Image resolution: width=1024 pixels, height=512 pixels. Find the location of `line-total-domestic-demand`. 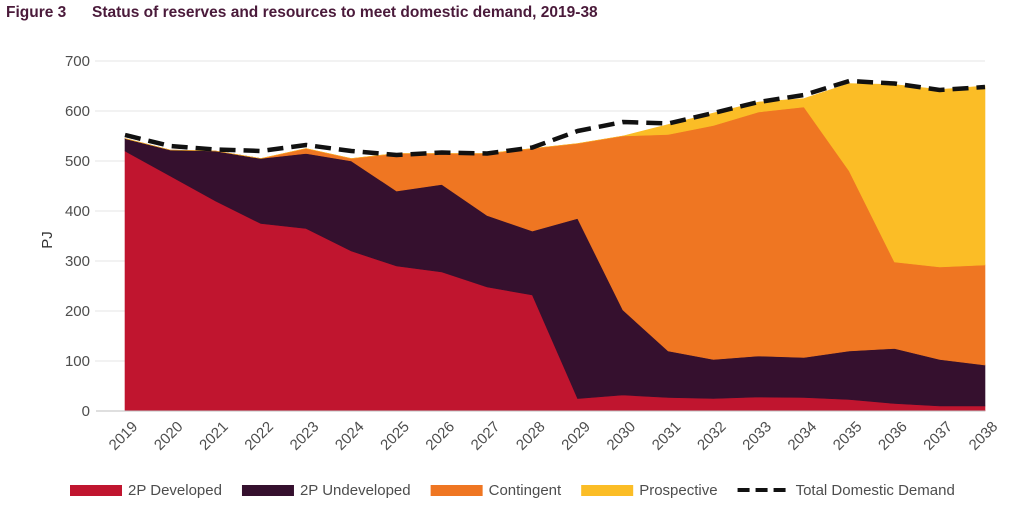

line-total-domestic-demand is located at coordinates (555, 118).